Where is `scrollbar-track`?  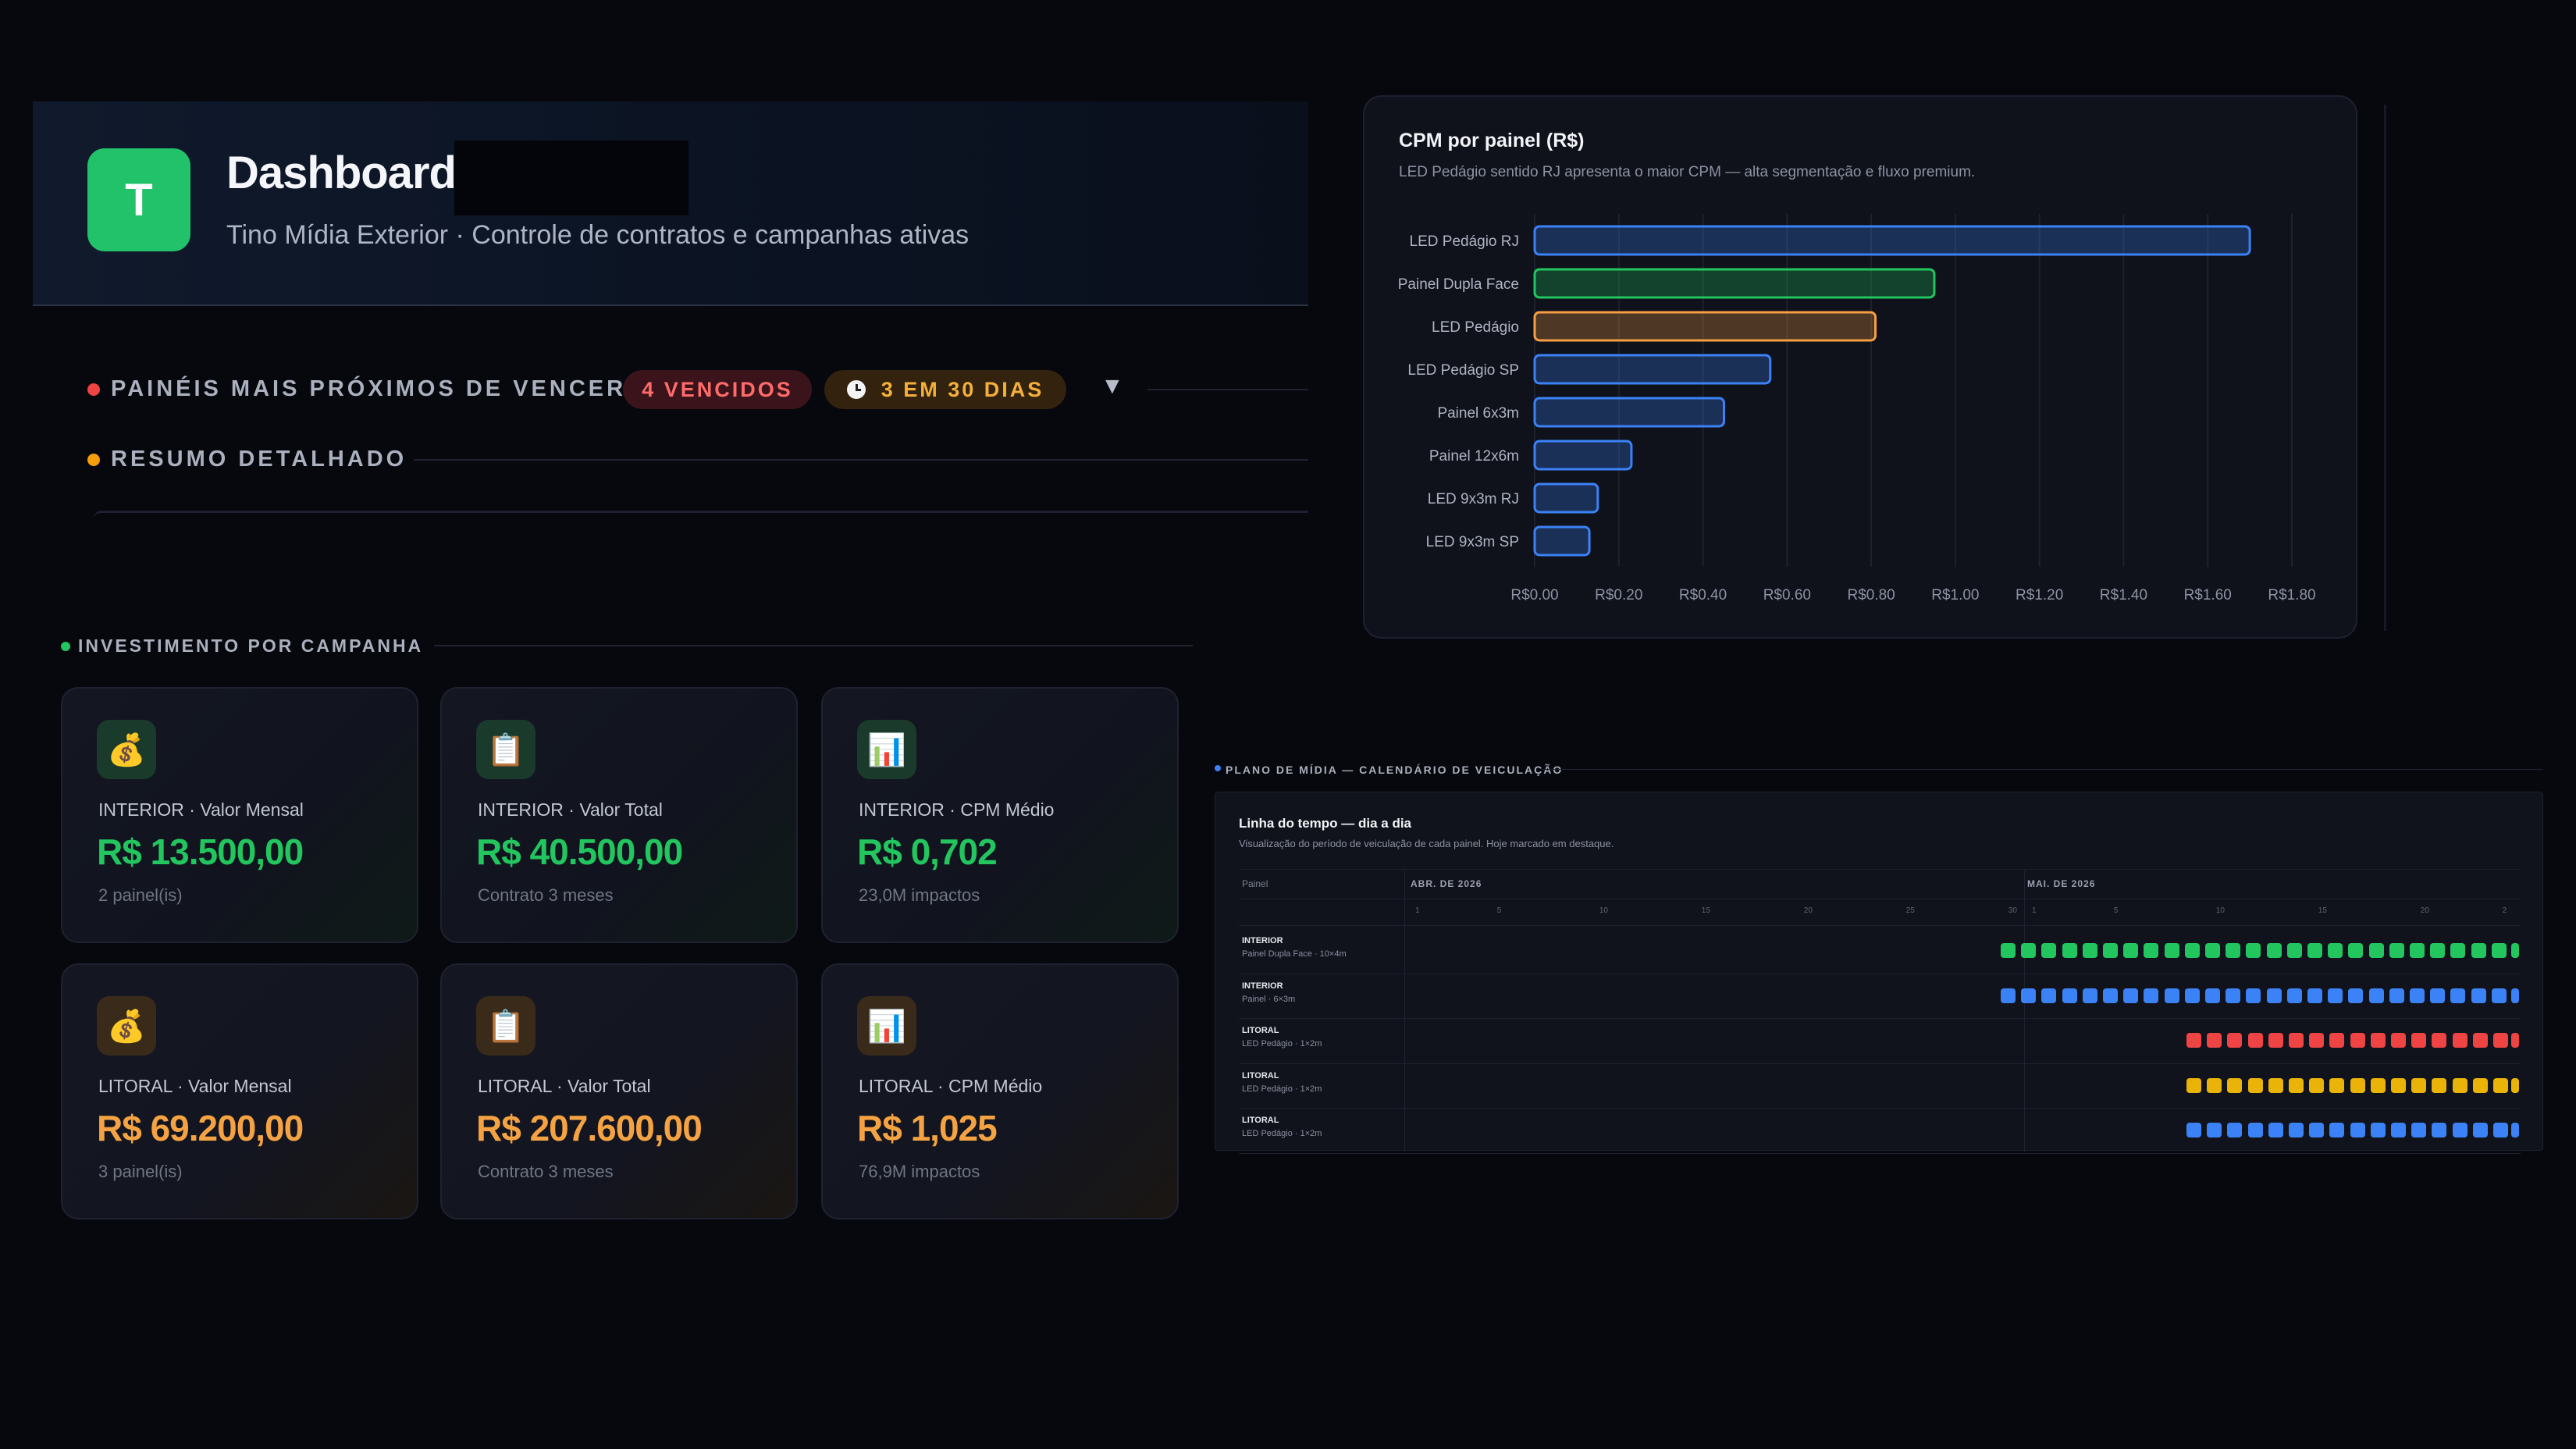
scrollbar-track is located at coordinates (2385, 368).